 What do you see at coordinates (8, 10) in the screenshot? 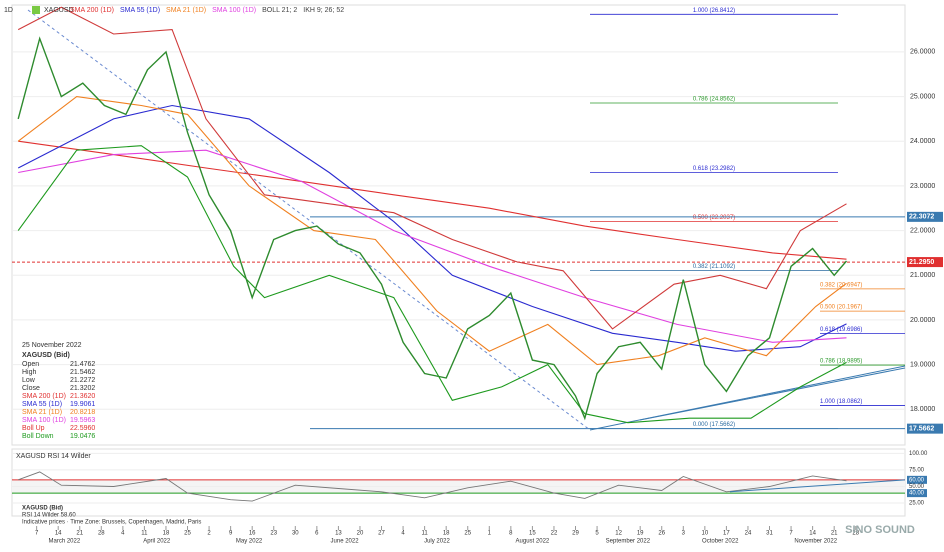
I see `timeframe: 1D` at bounding box center [8, 10].